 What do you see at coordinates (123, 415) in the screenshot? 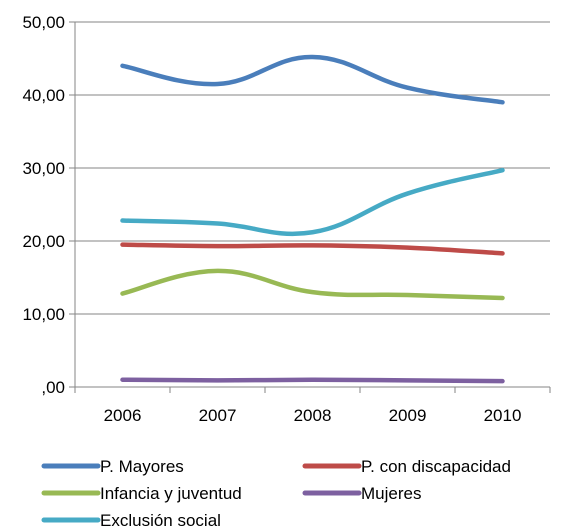
I see `x-tick-label: 2006` at bounding box center [123, 415].